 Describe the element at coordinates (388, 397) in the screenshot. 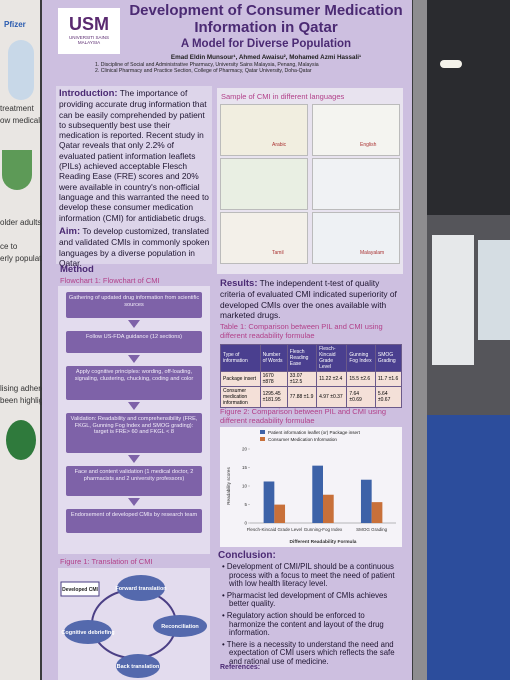

I see `cell: 5.64 ±0.67` at that location.